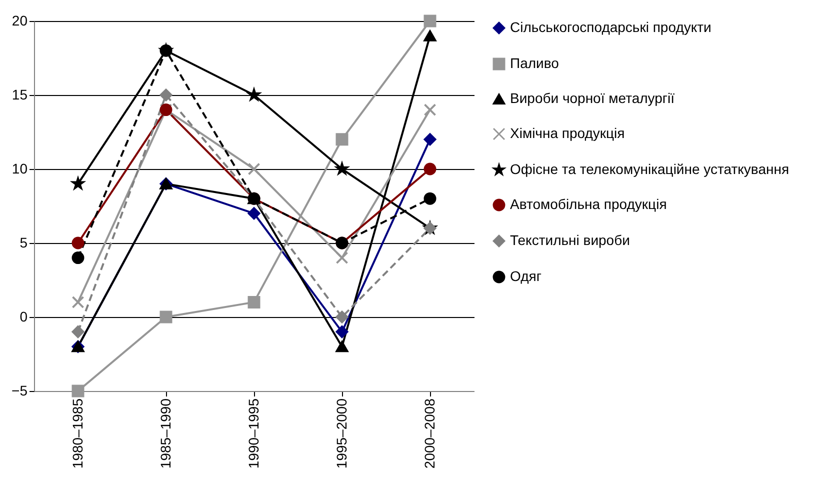 This screenshot has height=488, width=838. I want to click on legend-label: Офісне та телекомунікаційне устаткування, so click(650, 169).